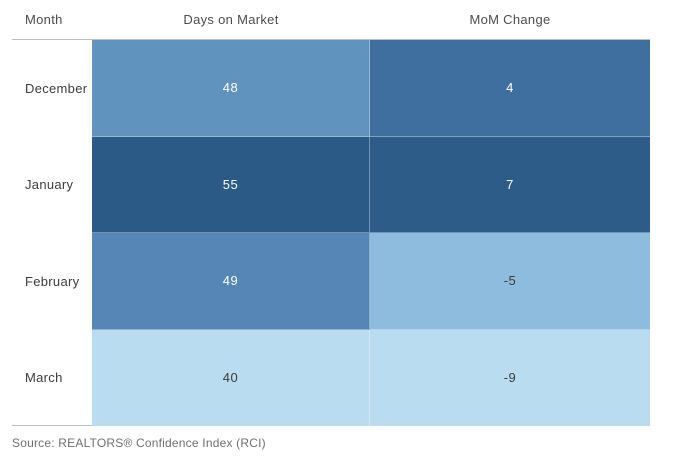 The height and width of the screenshot is (457, 675). I want to click on days-on-market-cell: 55, so click(231, 184).